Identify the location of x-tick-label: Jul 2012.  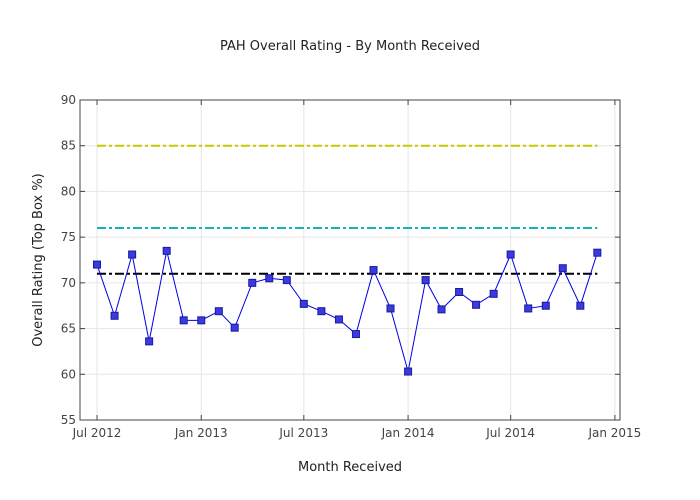
(97, 433).